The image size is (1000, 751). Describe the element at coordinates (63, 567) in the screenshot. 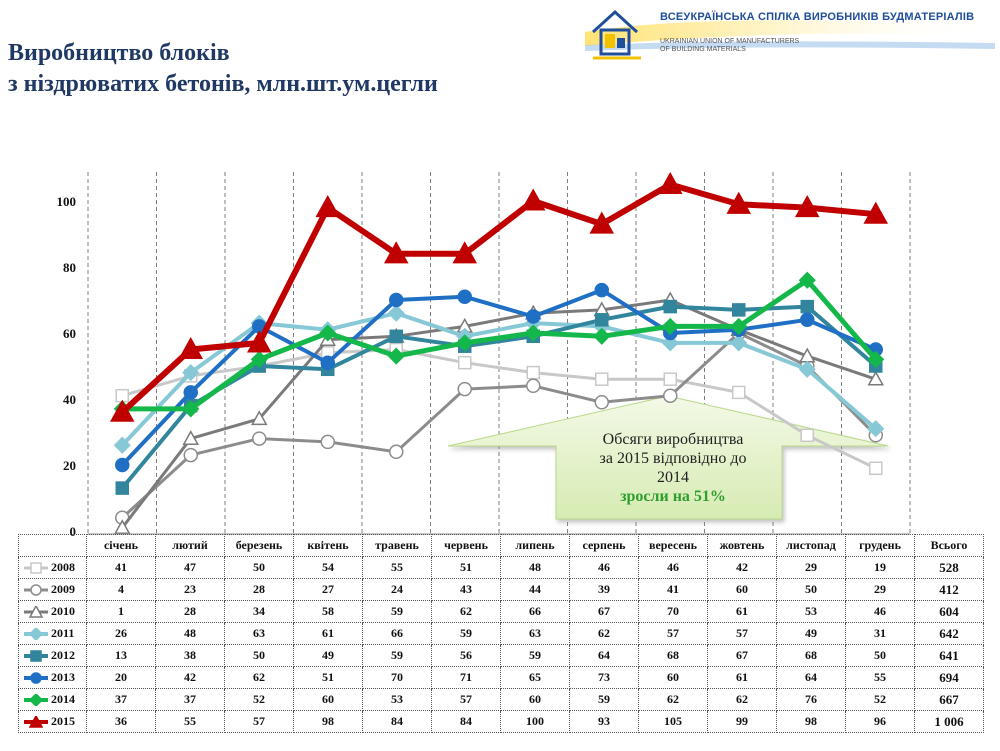

I see `series-name: 2008` at that location.